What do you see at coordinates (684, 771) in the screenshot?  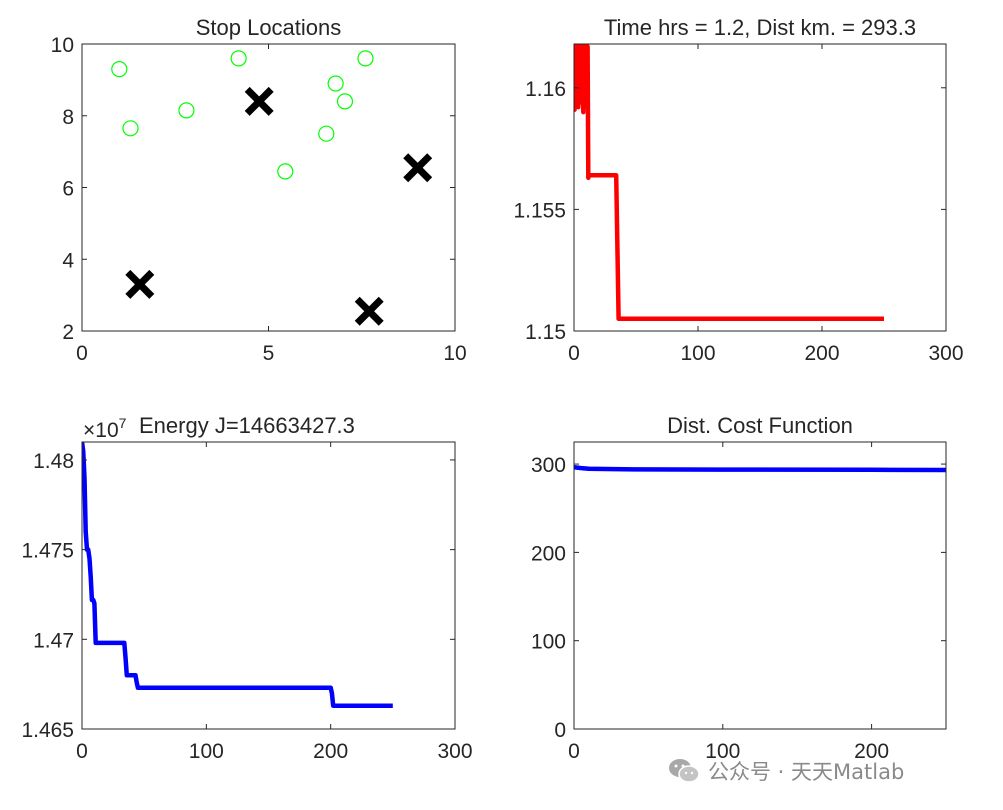 I see `wechat-icon` at bounding box center [684, 771].